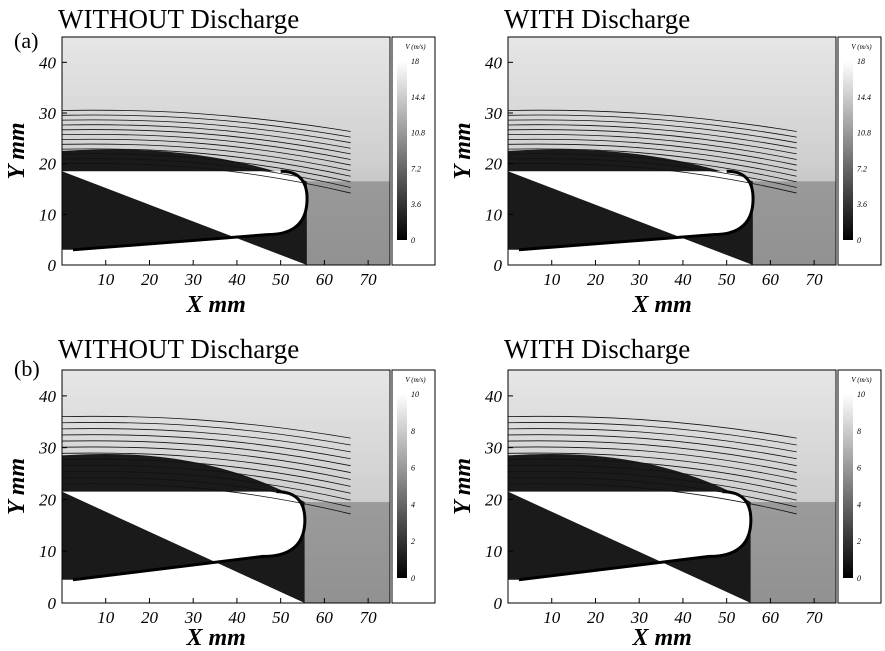 The width and height of the screenshot is (885, 651). I want to click on colorbar-tick-label: 10, so click(415, 394).